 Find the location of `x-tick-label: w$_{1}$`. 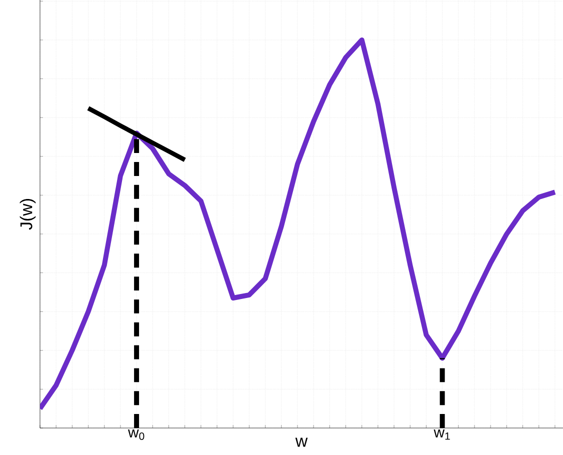

x-tick-label: w$_{1}$ is located at coordinates (442, 435).